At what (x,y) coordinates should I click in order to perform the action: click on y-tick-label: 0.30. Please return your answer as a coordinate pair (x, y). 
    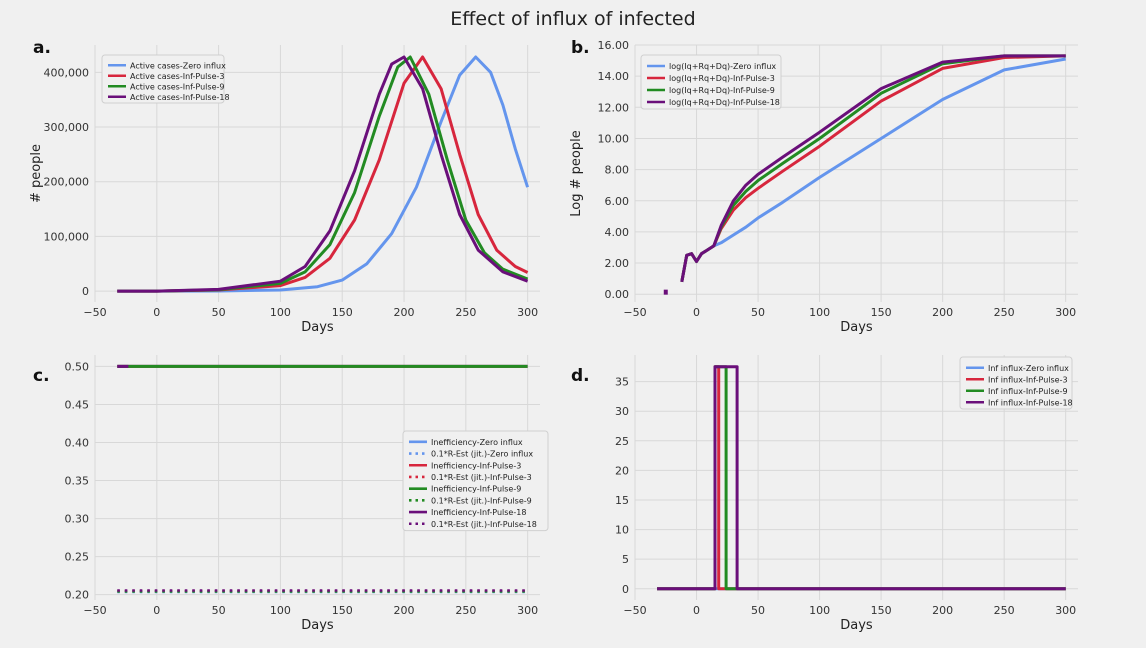
    Looking at the image, I should click on (77, 519).